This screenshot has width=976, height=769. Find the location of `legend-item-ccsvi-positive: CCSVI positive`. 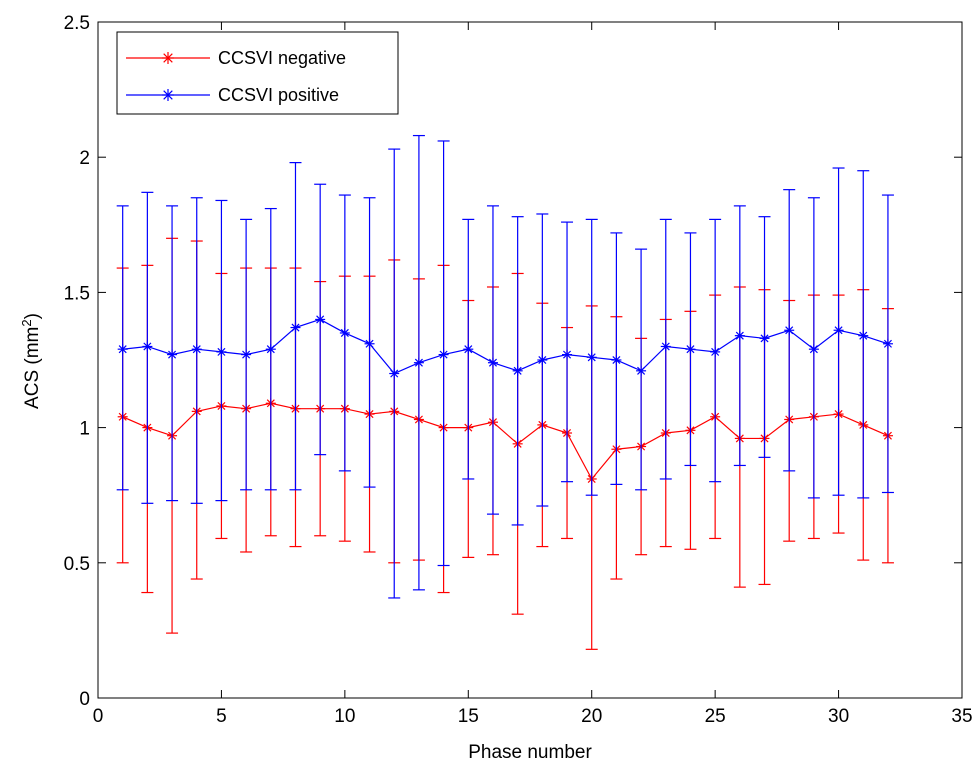

legend-item-ccsvi-positive: CCSVI positive is located at coordinates (232, 95).